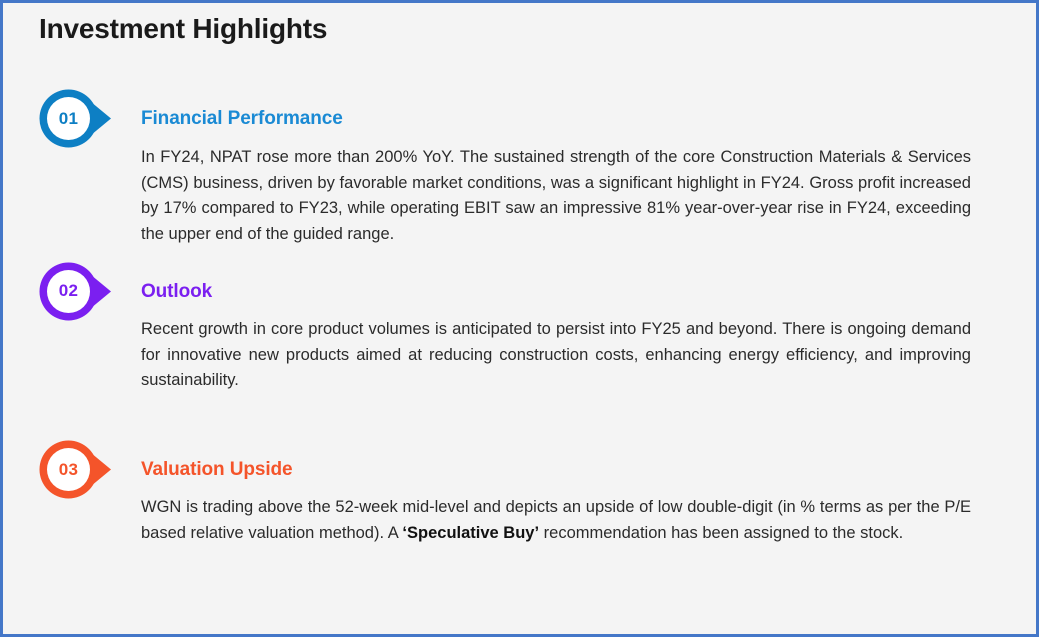  Describe the element at coordinates (68, 291) in the screenshot. I see `badge-number: 02` at that location.